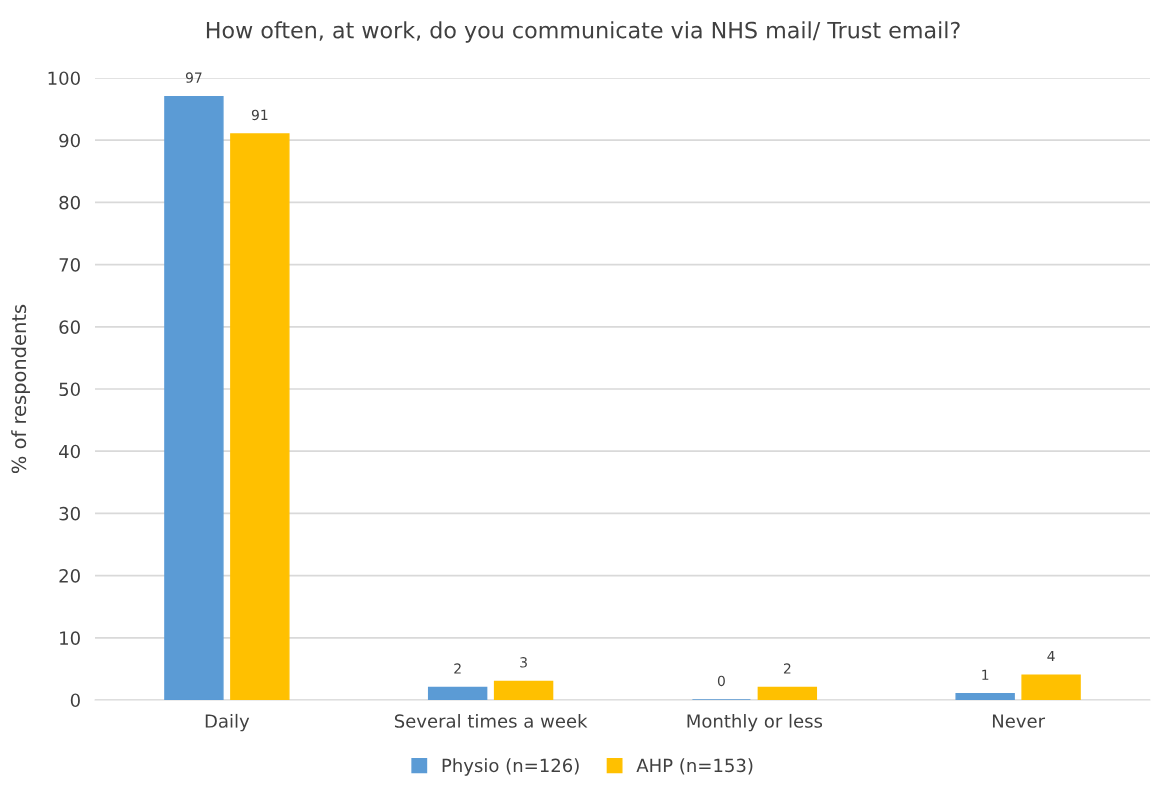 The height and width of the screenshot is (796, 1166). What do you see at coordinates (69, 389) in the screenshot?
I see `y-tick-label: 50` at bounding box center [69, 389].